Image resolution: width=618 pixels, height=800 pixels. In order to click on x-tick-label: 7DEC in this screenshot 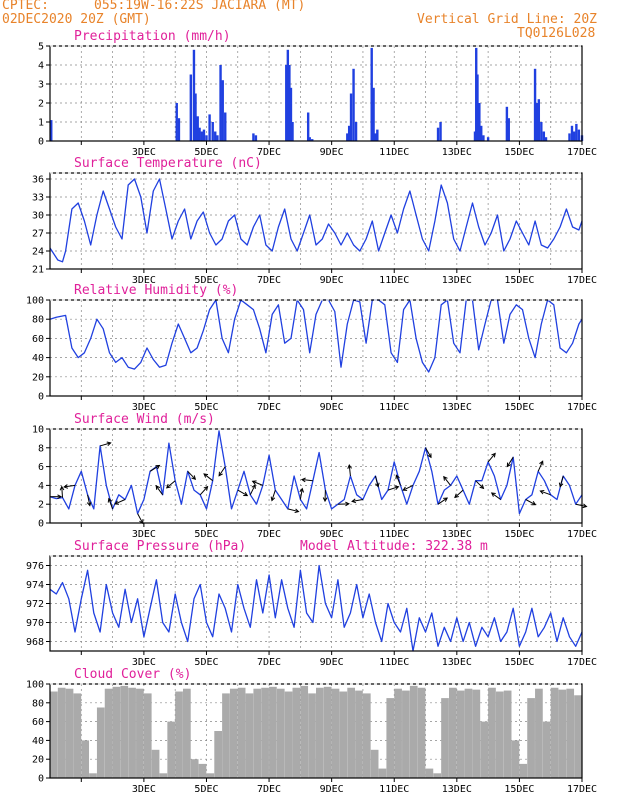, I will do `click(269, 152)`.